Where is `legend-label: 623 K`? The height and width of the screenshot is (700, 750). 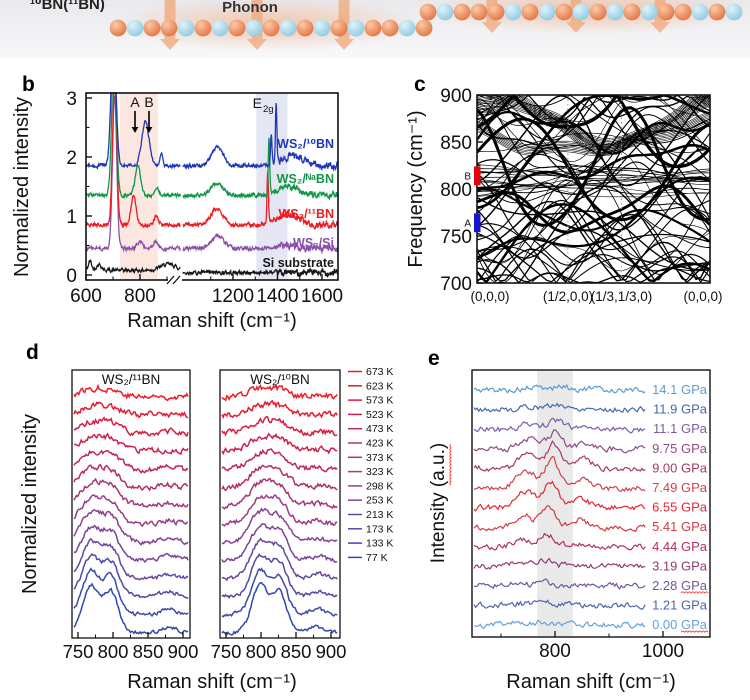 legend-label: 623 K is located at coordinates (379, 386).